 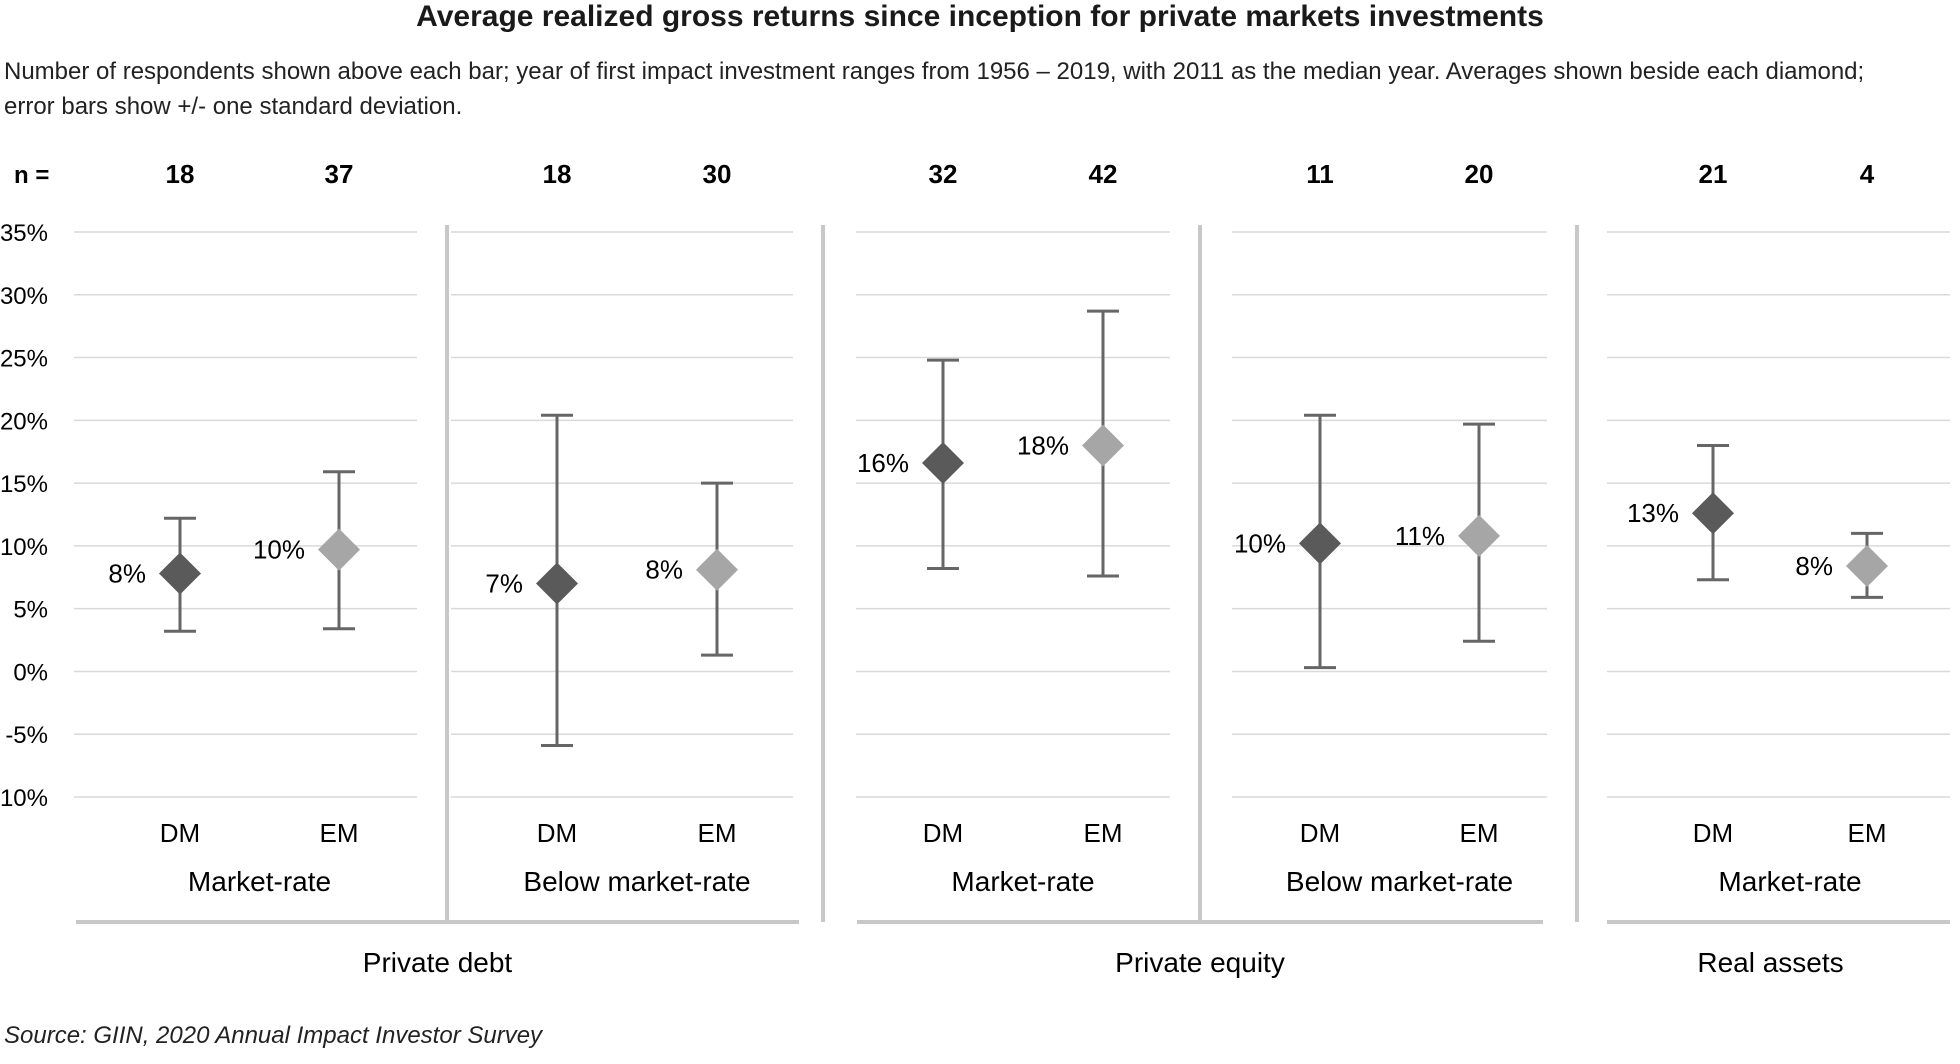 What do you see at coordinates (24, 547) in the screenshot?
I see `y-tick-label: 10%` at bounding box center [24, 547].